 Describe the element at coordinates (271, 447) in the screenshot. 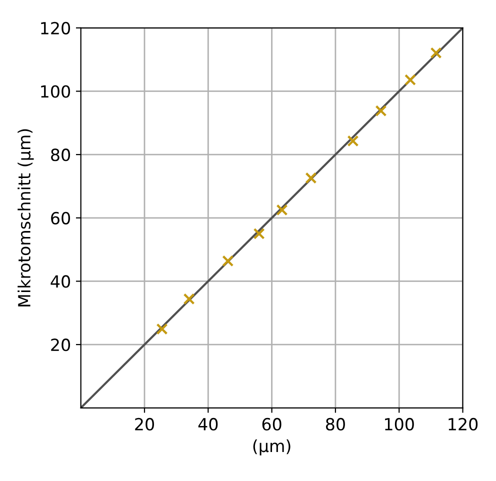

I see `x-axis-title: (µm)` at that location.